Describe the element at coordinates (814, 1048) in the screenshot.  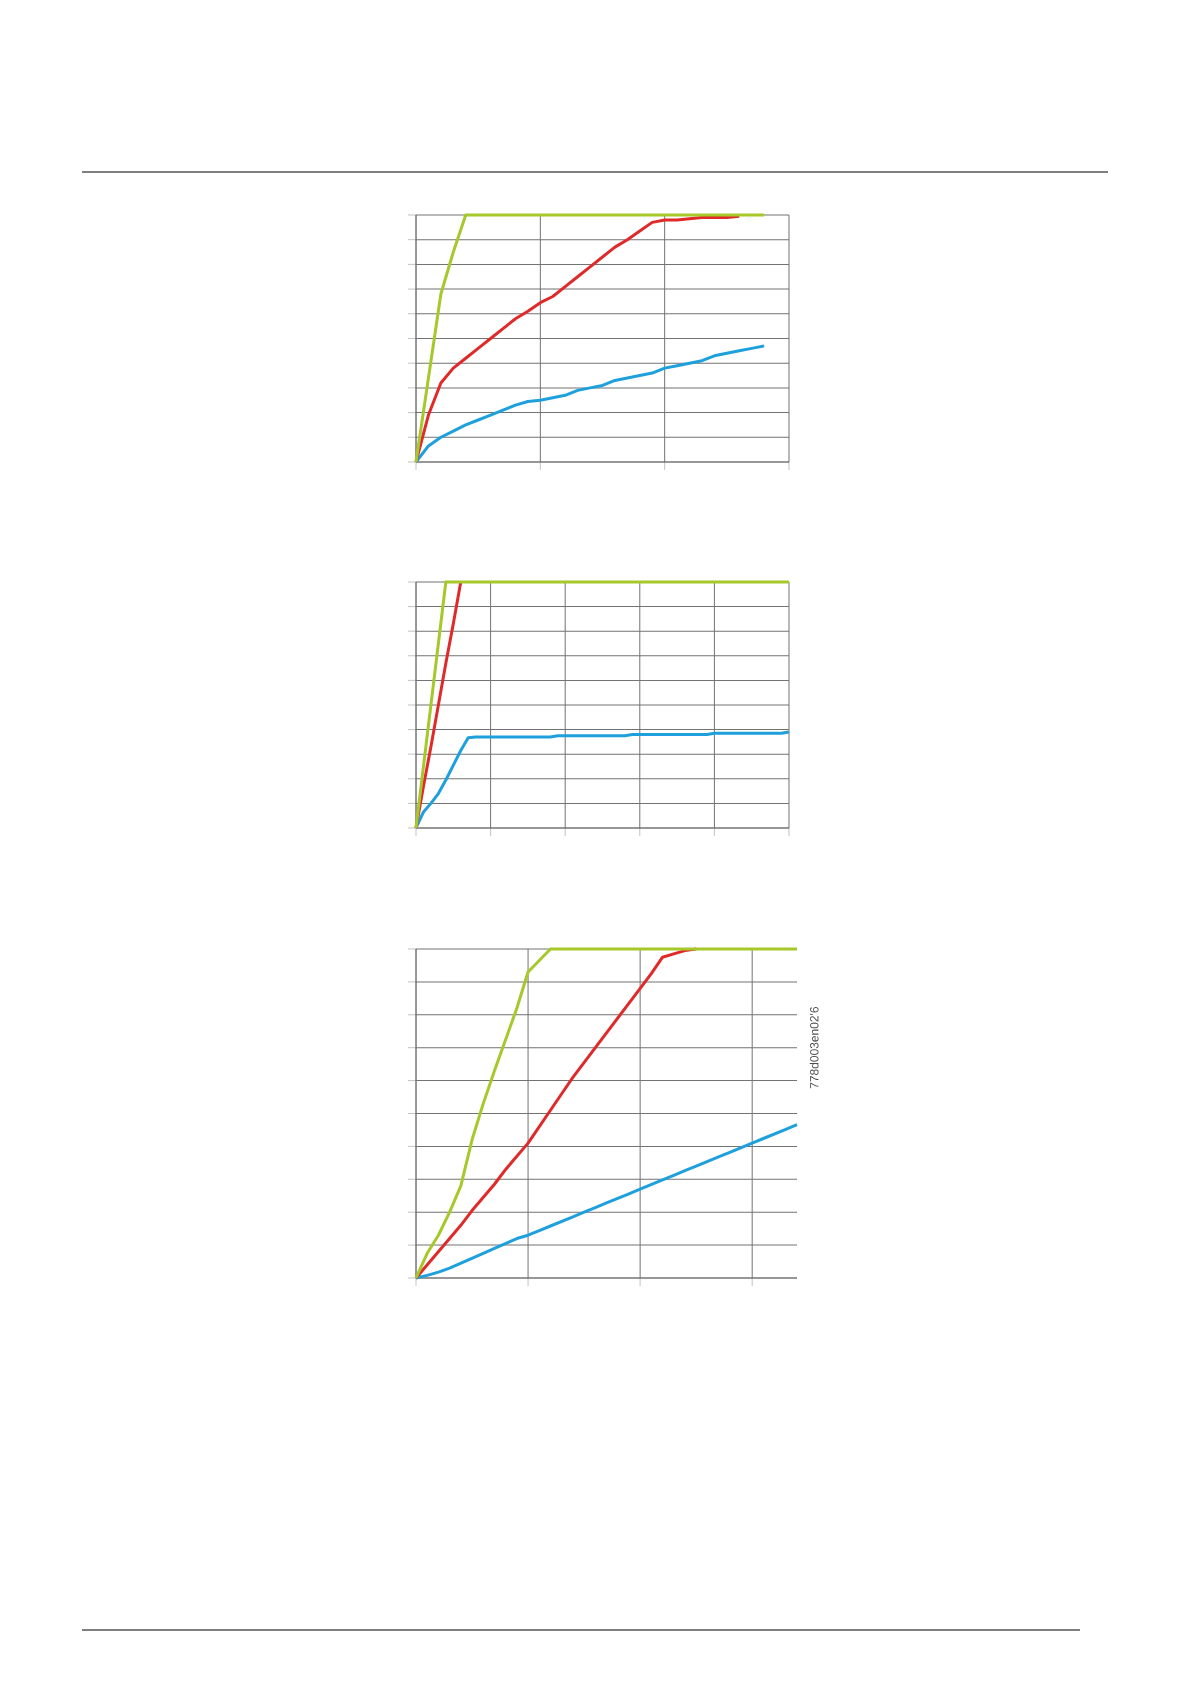
I see `text: 778d003en02'6` at that location.